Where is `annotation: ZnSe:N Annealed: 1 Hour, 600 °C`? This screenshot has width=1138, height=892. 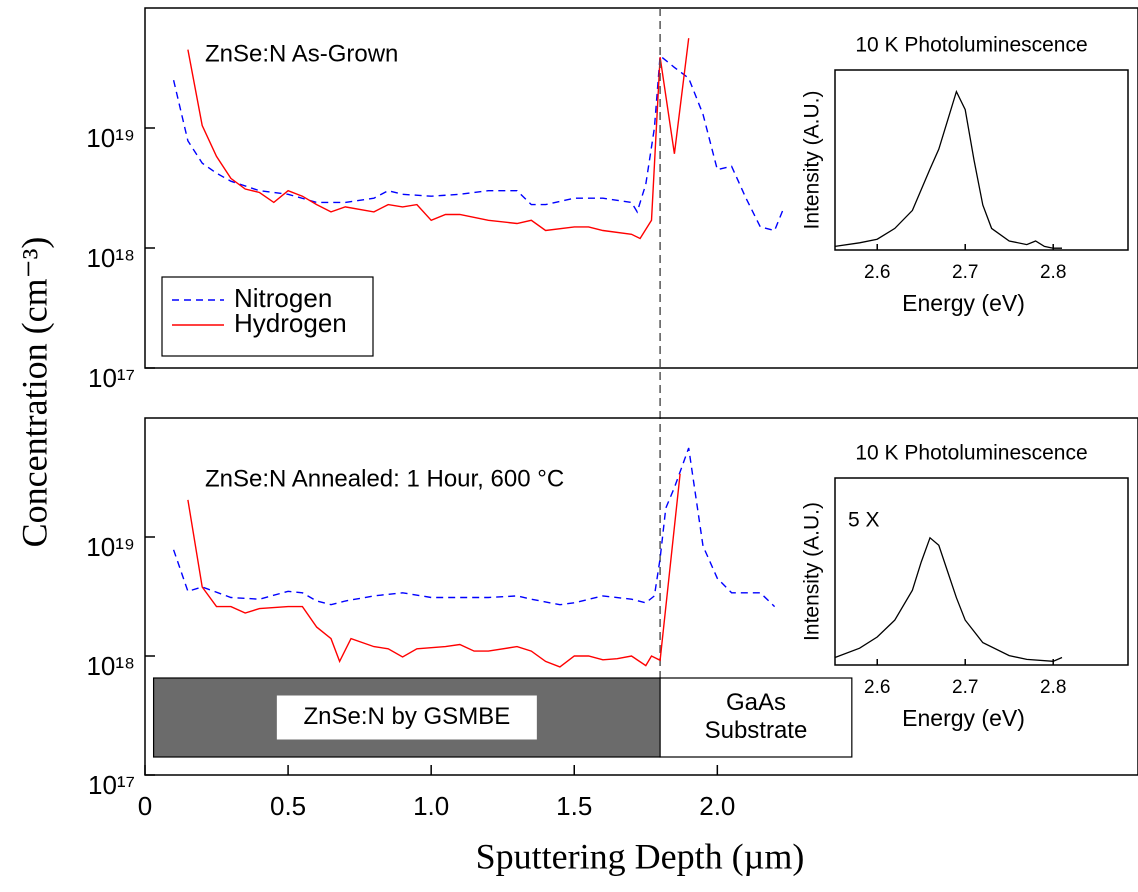 annotation: ZnSe:N Annealed: 1 Hour, 600 °C is located at coordinates (384, 478).